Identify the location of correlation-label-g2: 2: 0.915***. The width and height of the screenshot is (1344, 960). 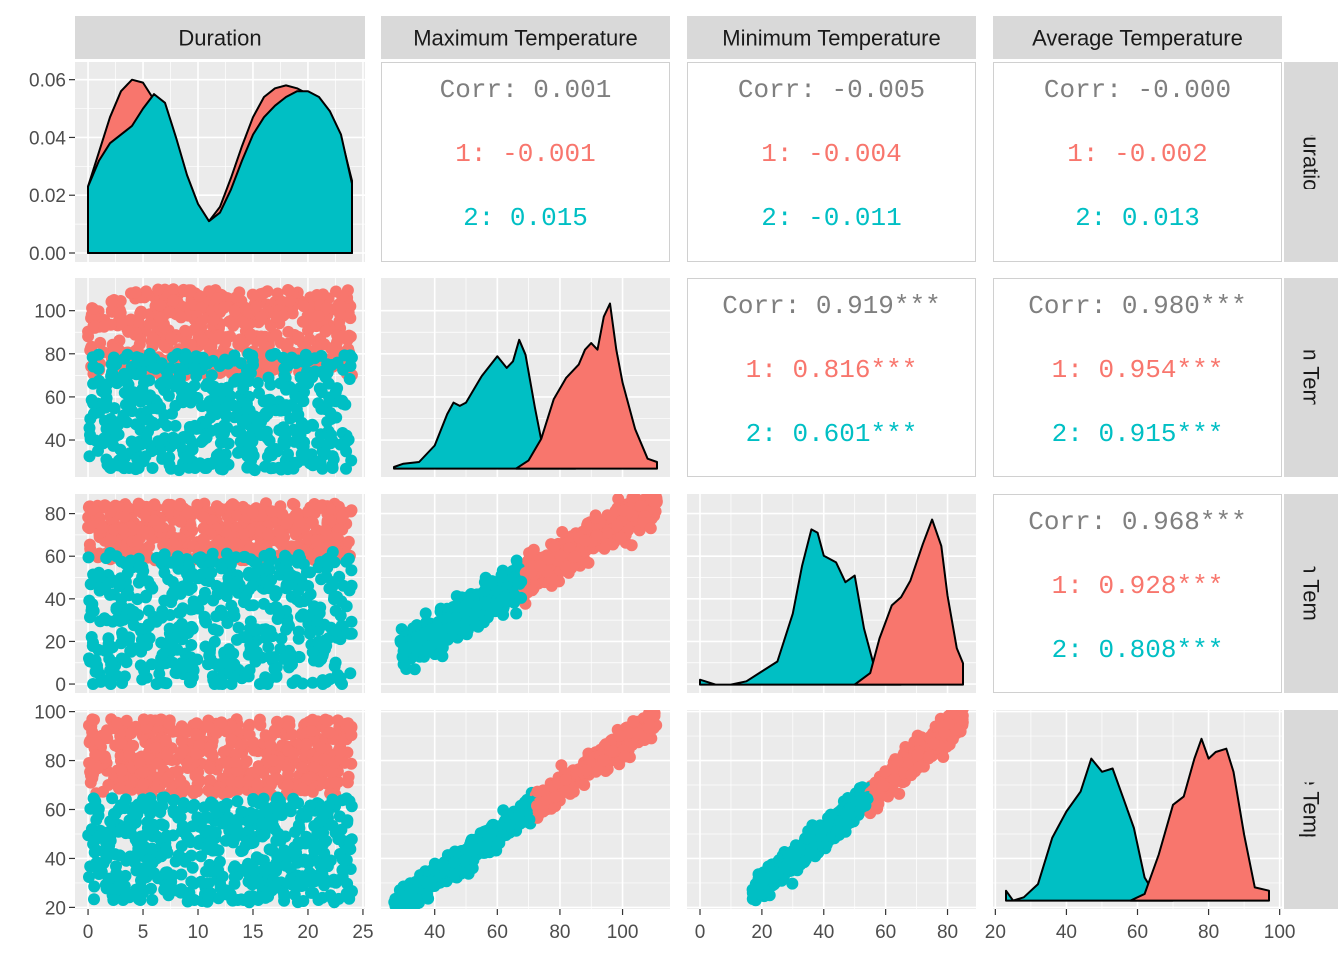
(1138, 434).